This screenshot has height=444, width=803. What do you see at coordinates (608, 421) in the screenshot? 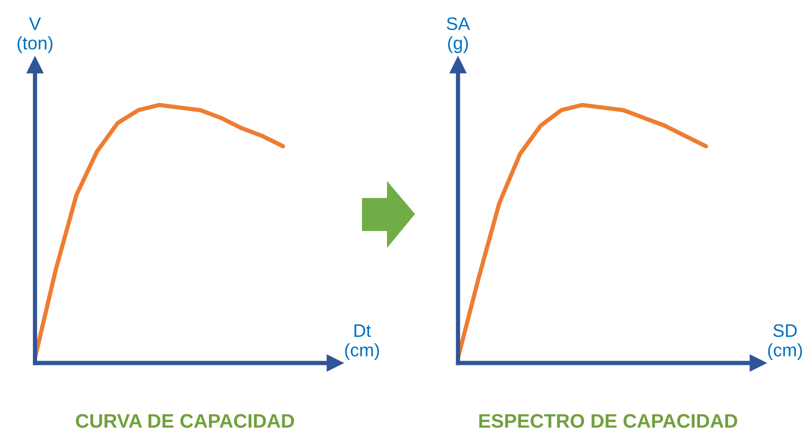
I see `text: ESPECTRO DE CAPACIDAD` at bounding box center [608, 421].